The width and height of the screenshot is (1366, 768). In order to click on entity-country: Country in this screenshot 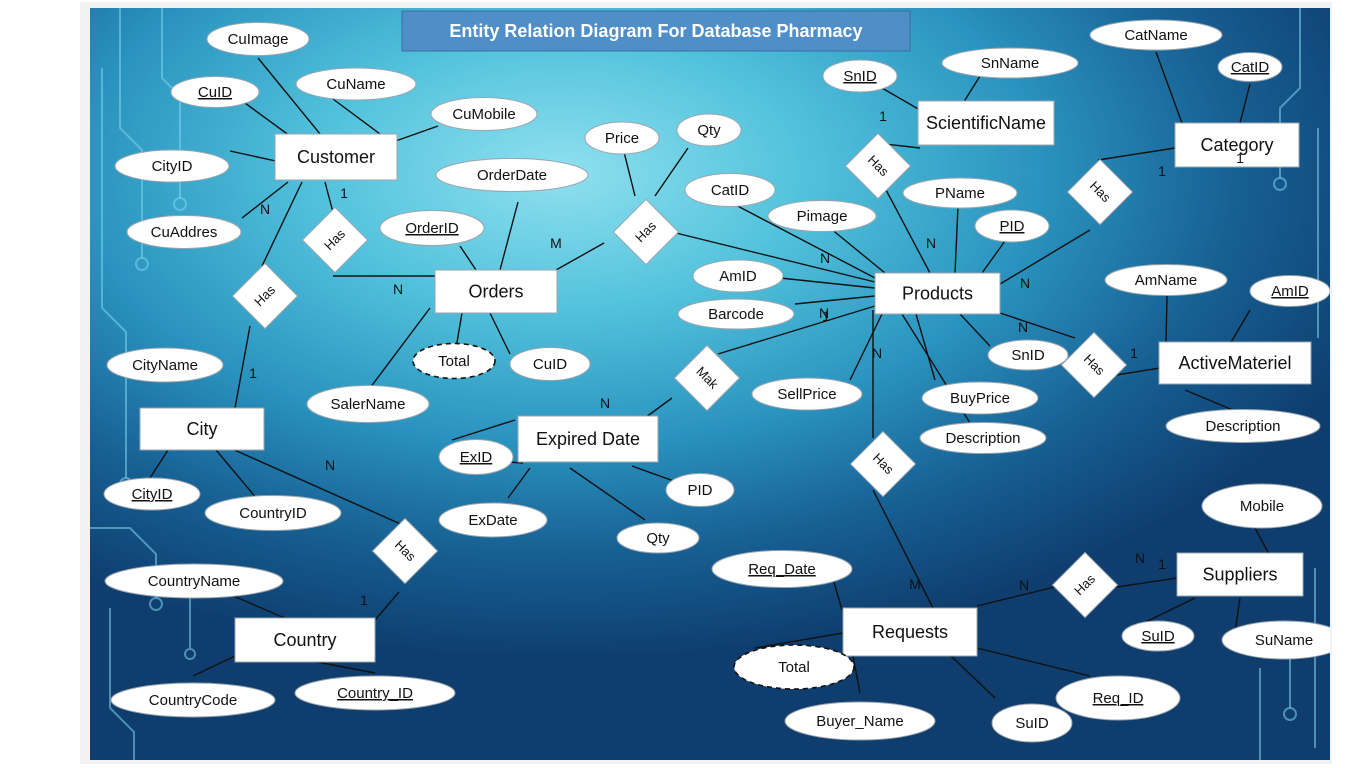, I will do `click(305, 640)`.